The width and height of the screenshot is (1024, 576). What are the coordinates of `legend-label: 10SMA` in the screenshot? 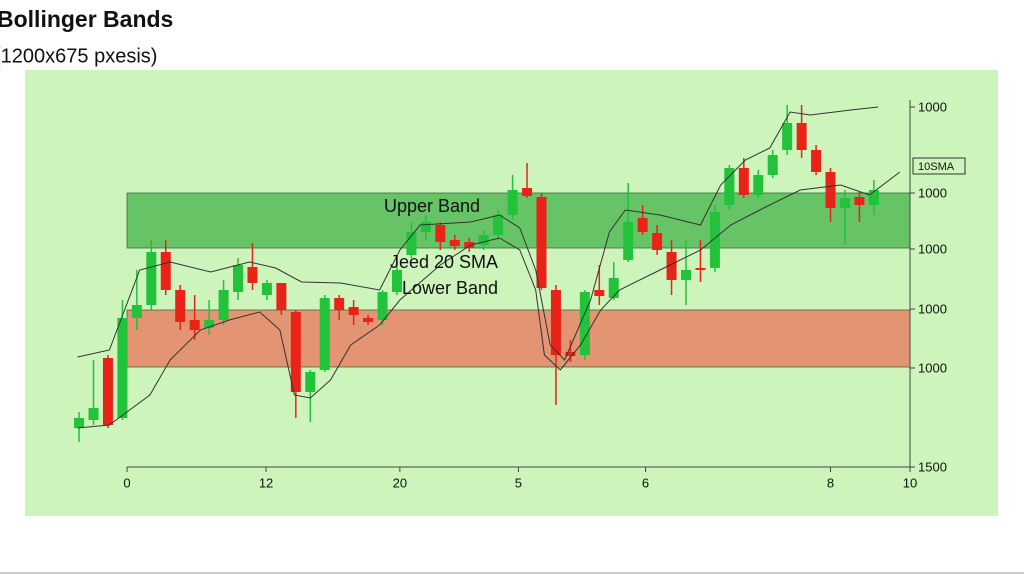 It's located at (936, 167).